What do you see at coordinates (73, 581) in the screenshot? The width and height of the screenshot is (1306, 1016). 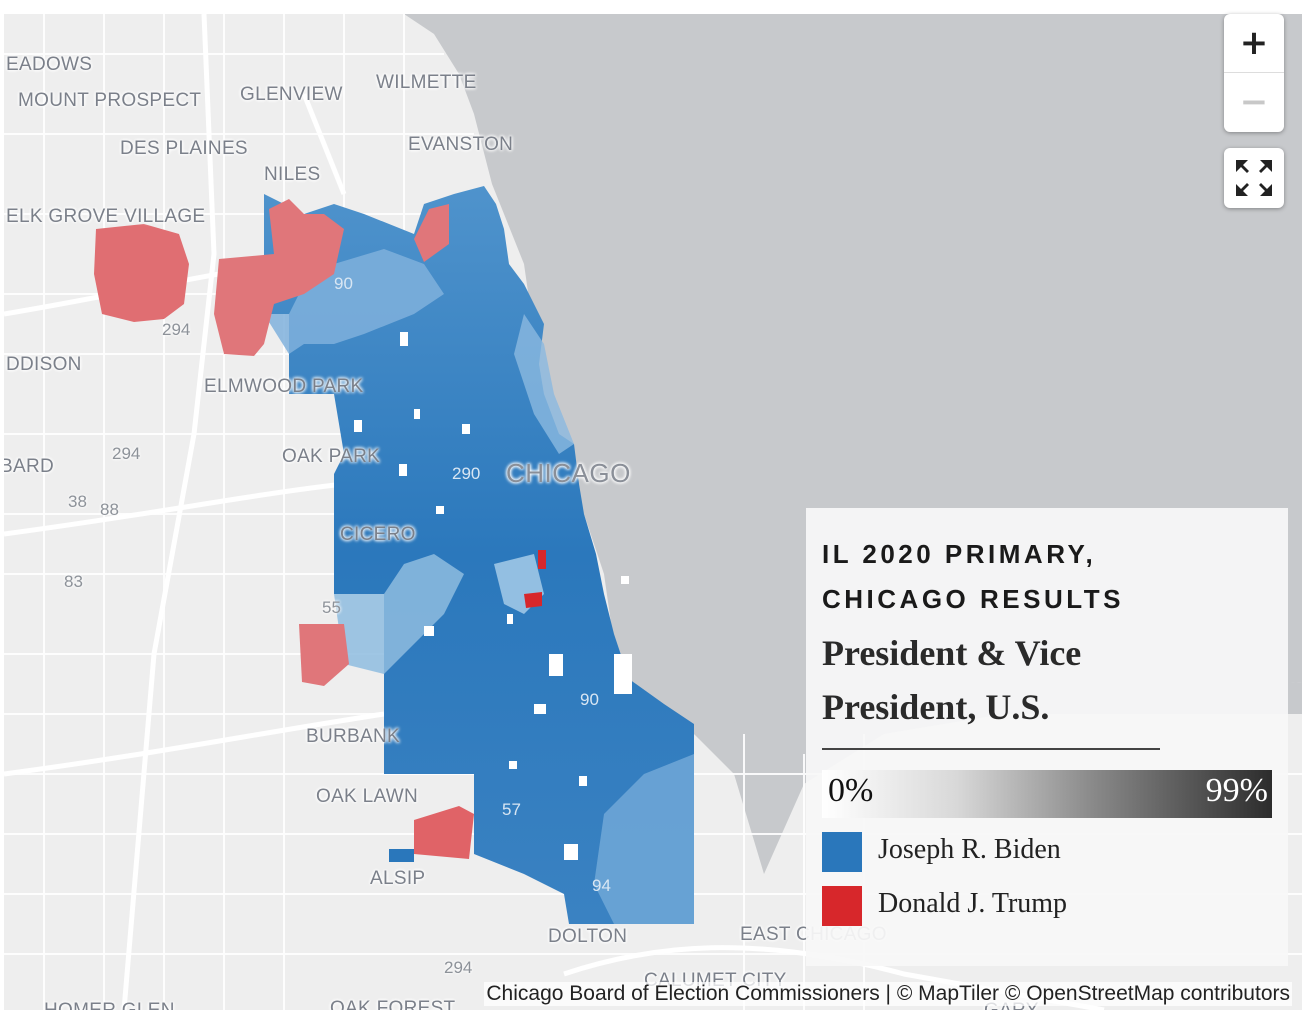 I see `highway-label: 83` at bounding box center [73, 581].